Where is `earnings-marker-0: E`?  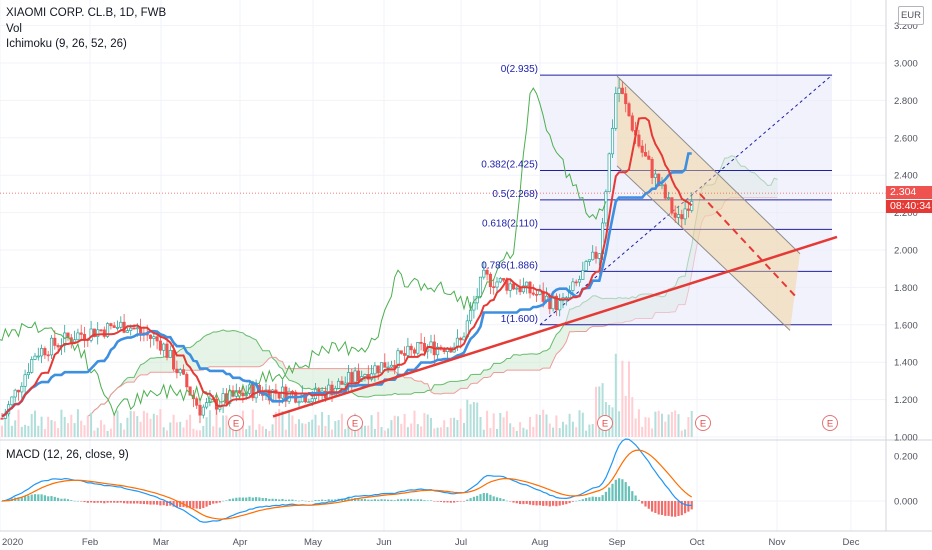
earnings-marker-0: E is located at coordinates (236, 423).